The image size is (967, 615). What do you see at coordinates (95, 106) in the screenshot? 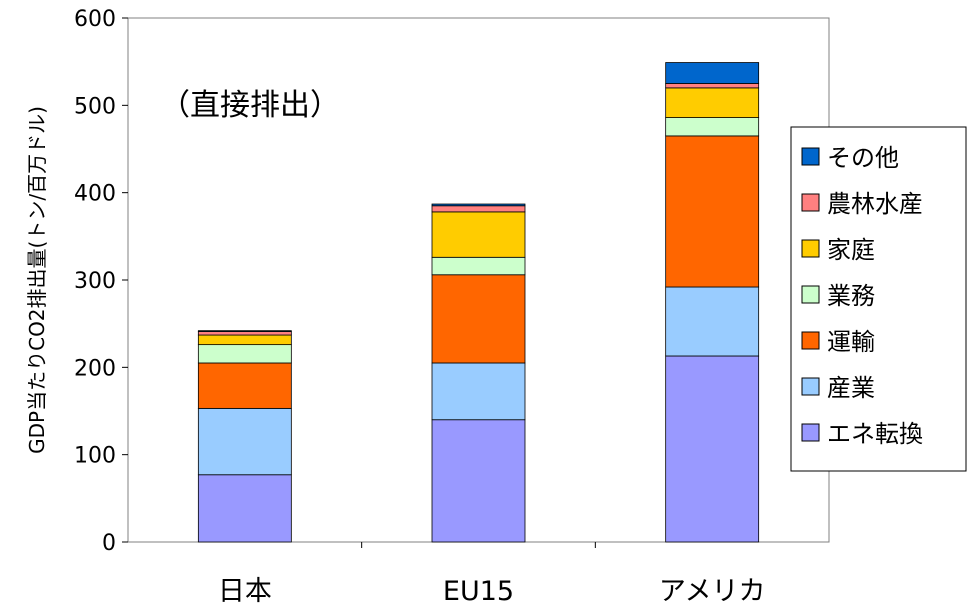
I see `y-tick-label: 500` at bounding box center [95, 106].